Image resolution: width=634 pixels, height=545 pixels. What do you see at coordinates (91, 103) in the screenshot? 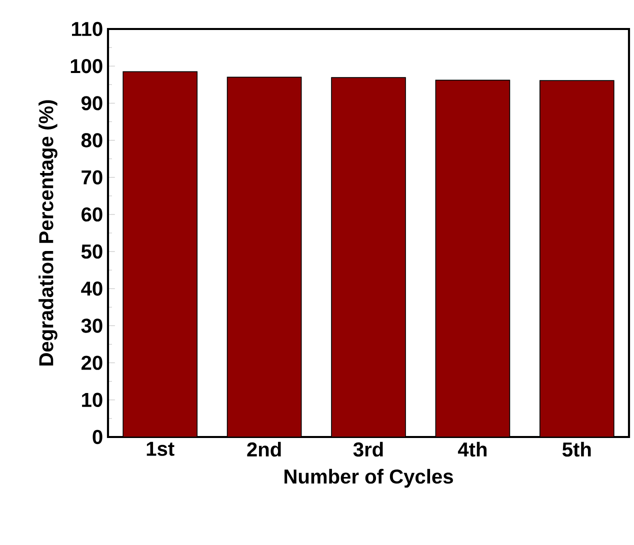
I see `y-tick-label: 90` at bounding box center [91, 103].